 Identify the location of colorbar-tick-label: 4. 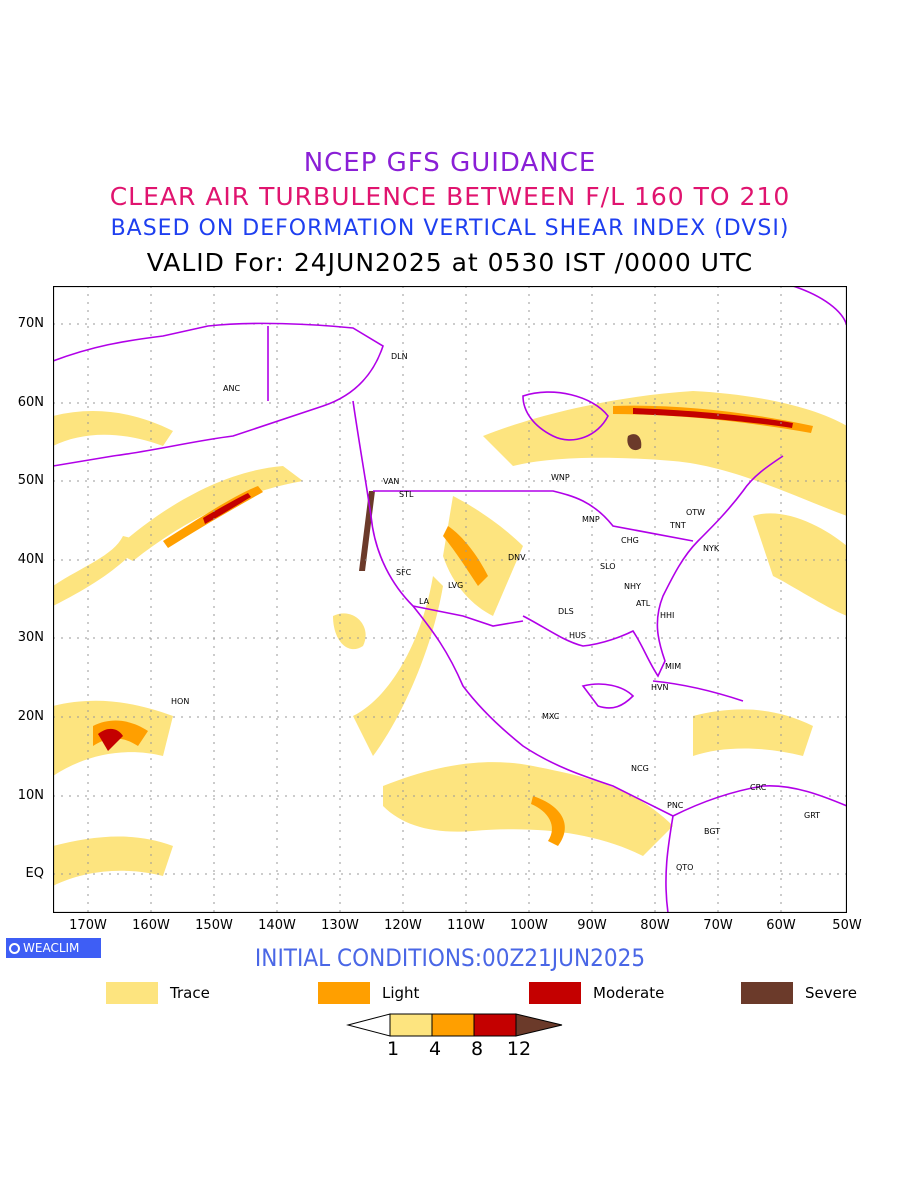
(435, 1049).